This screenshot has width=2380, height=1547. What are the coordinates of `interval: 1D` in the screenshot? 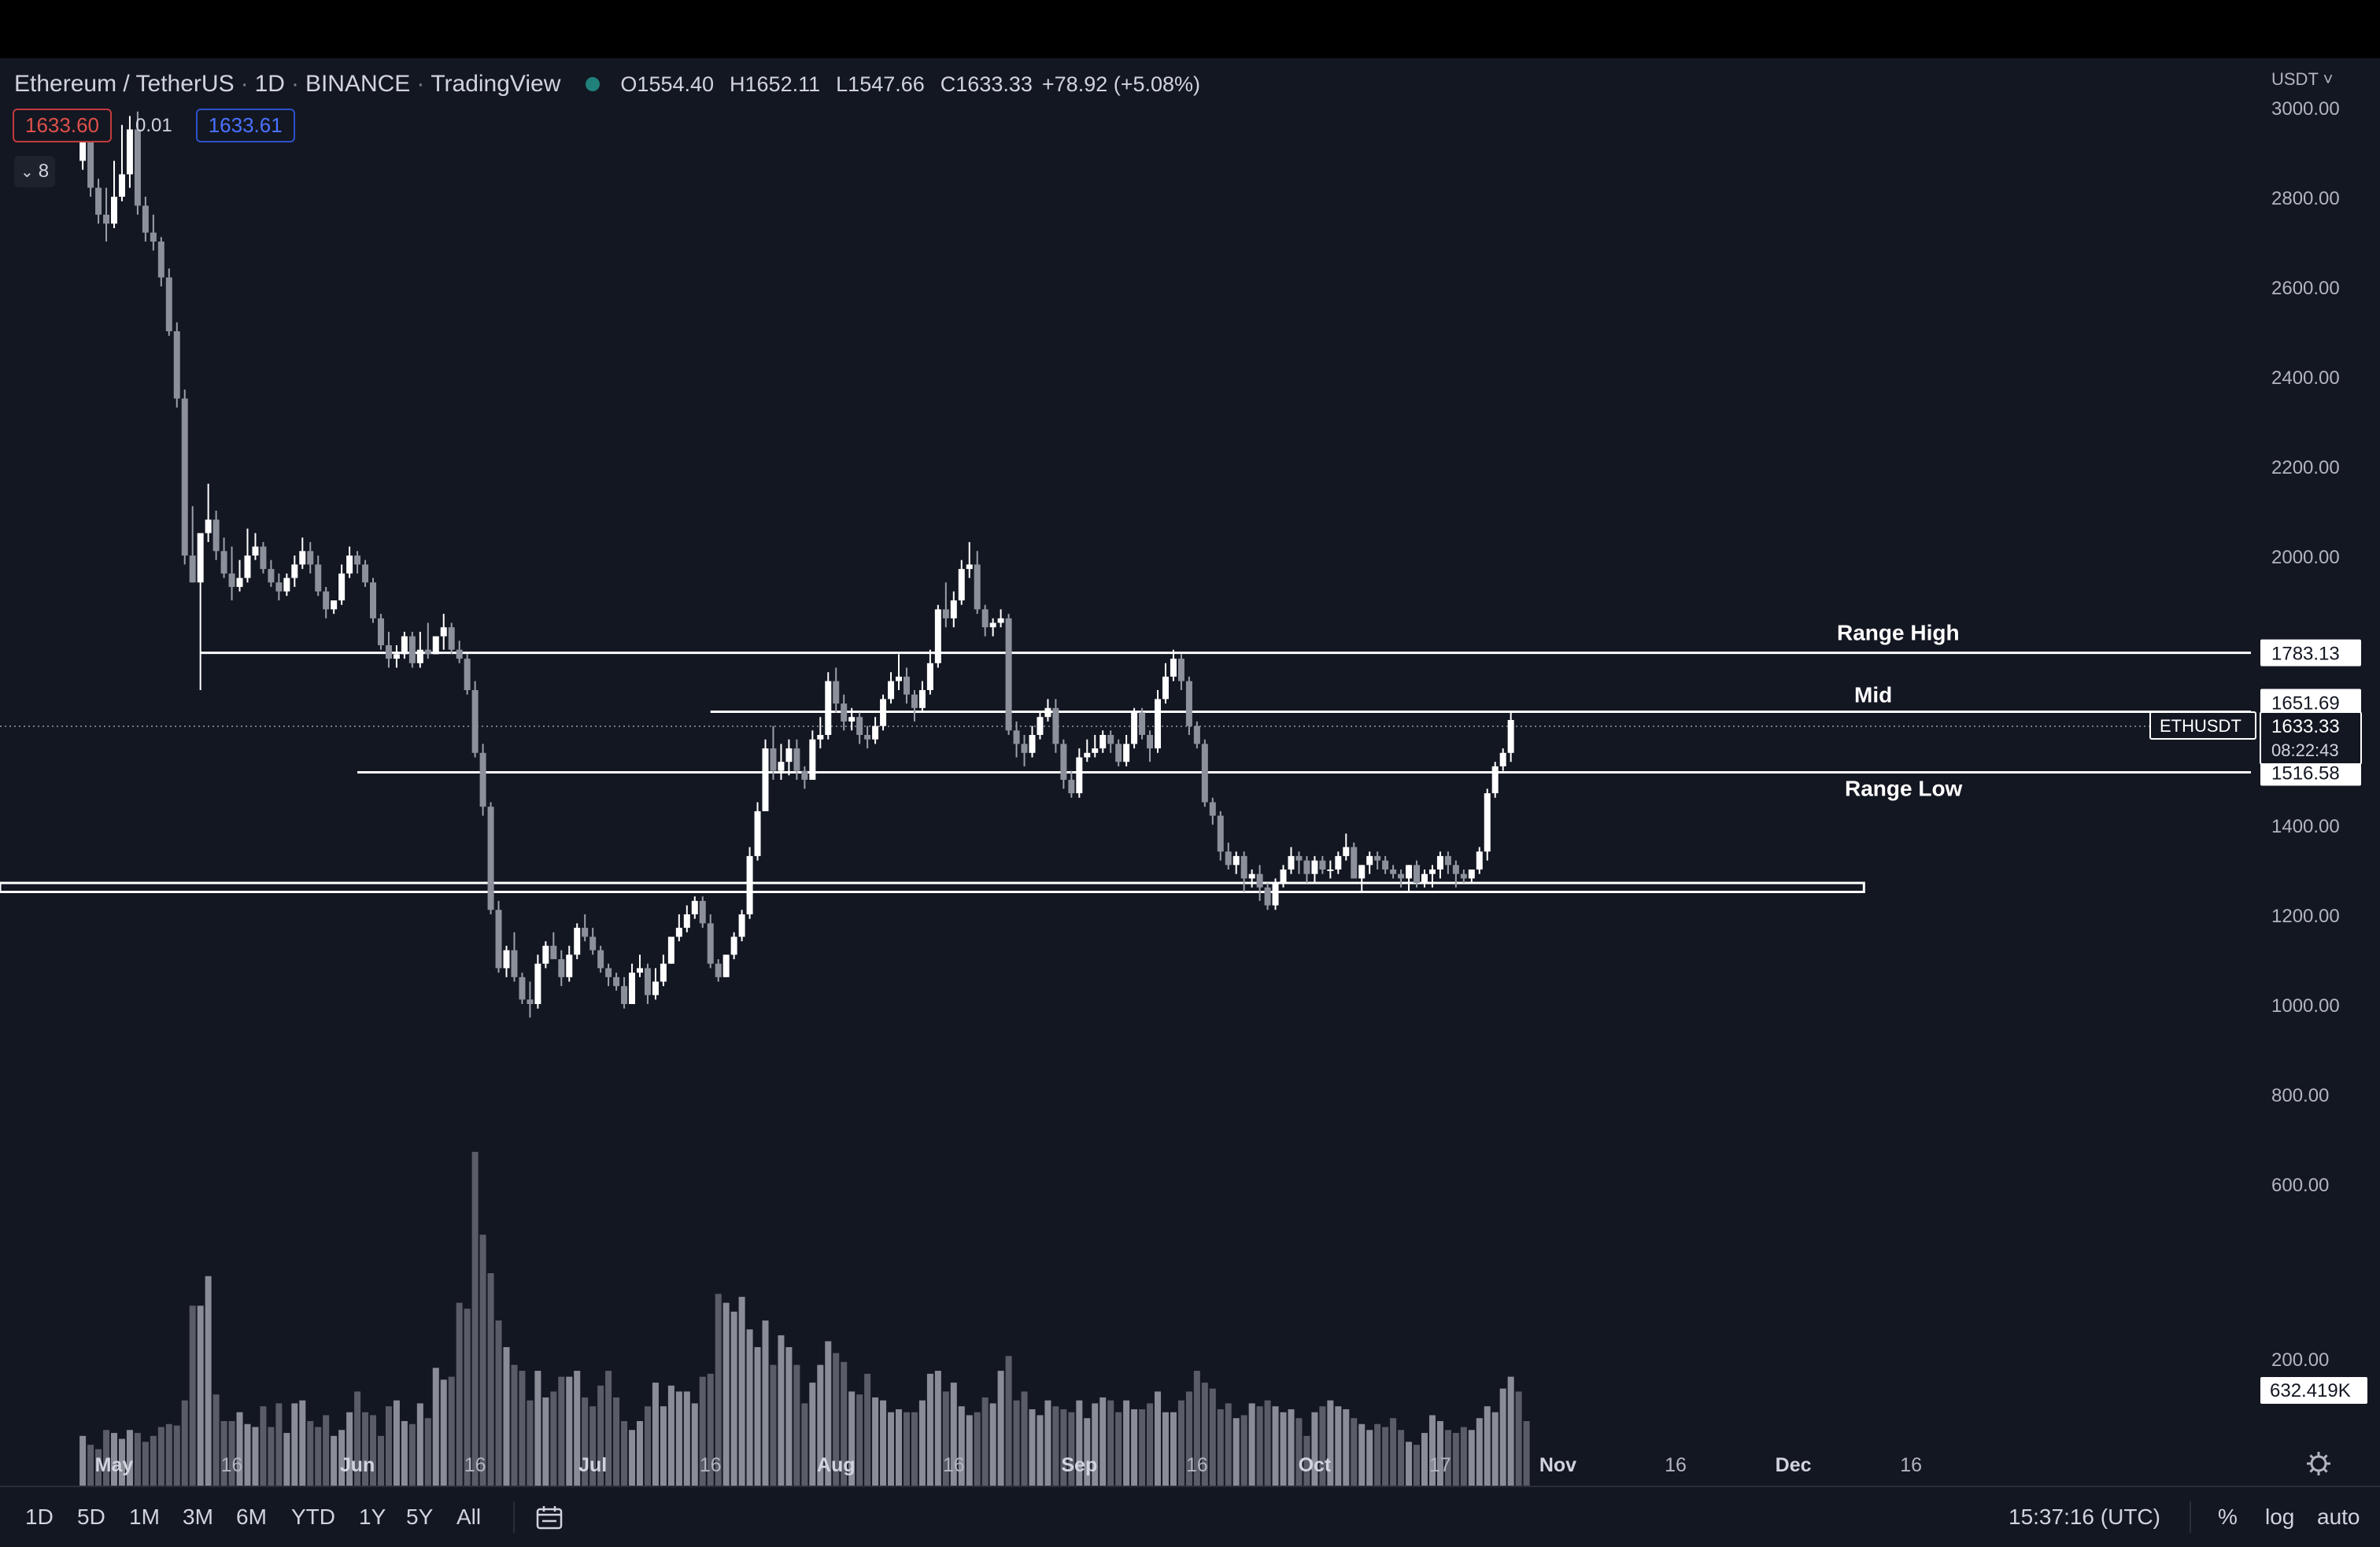 It's located at (269, 84).